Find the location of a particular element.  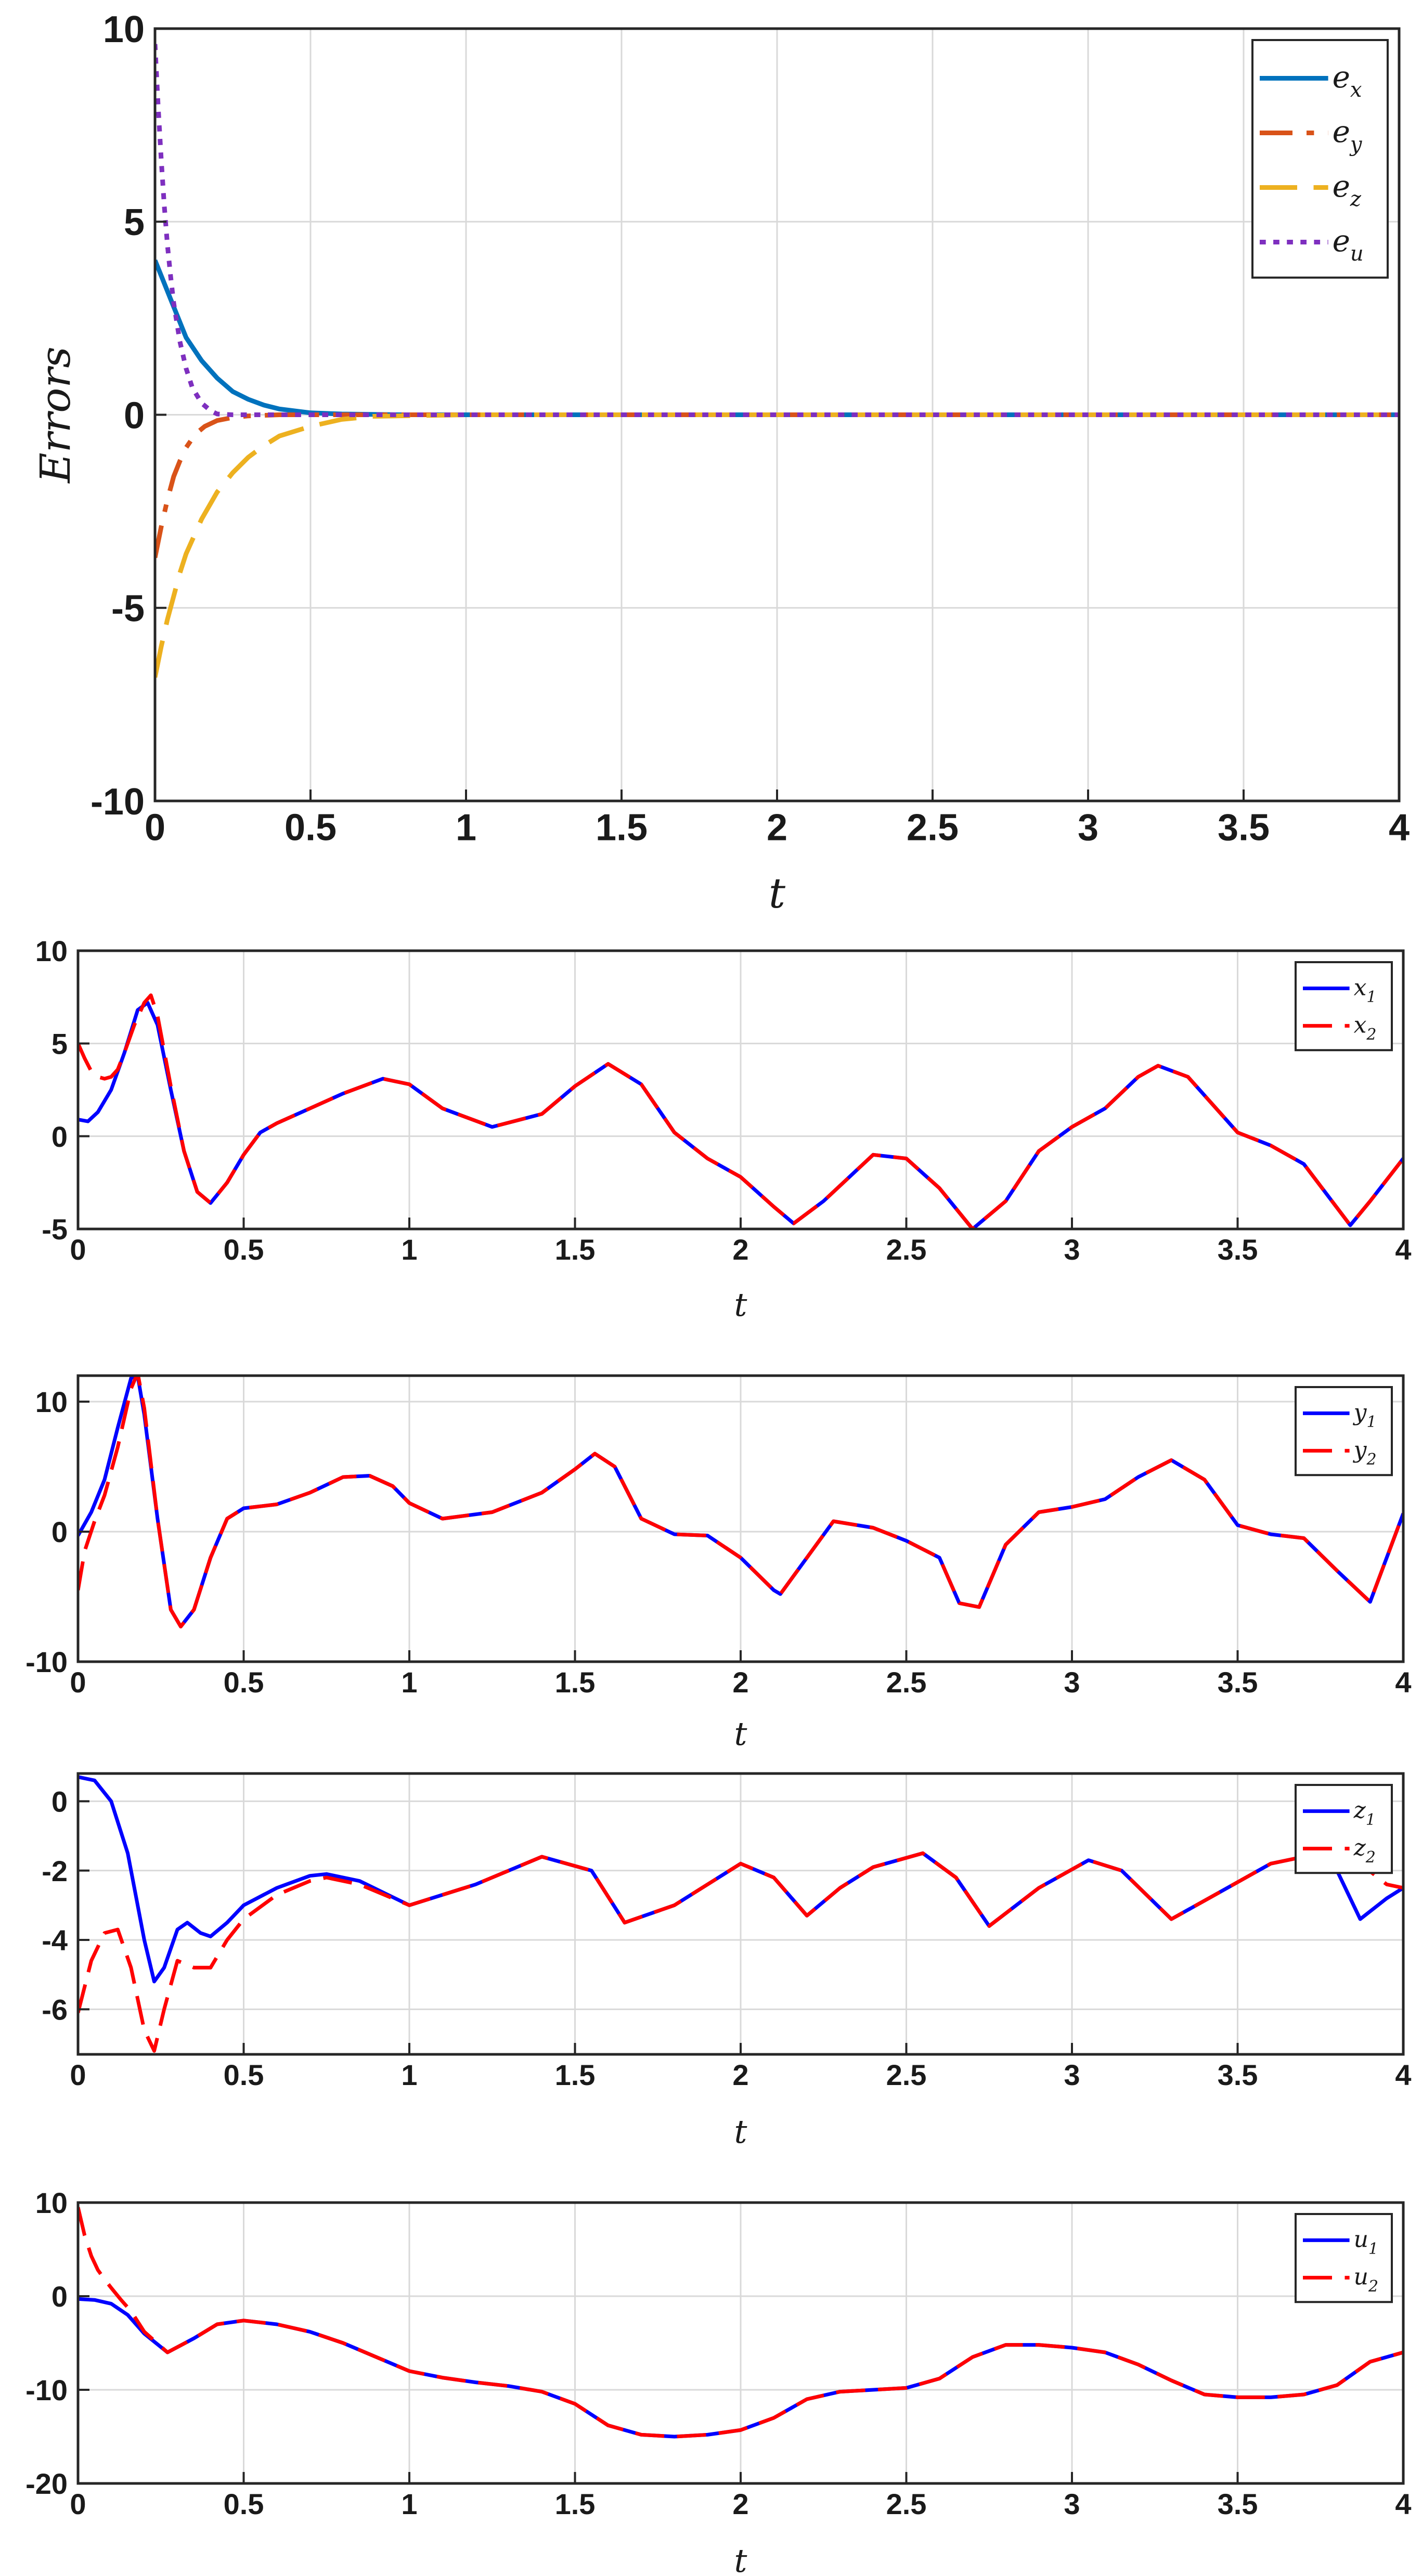

legend-label-x1: x1 is located at coordinates (1365, 991).